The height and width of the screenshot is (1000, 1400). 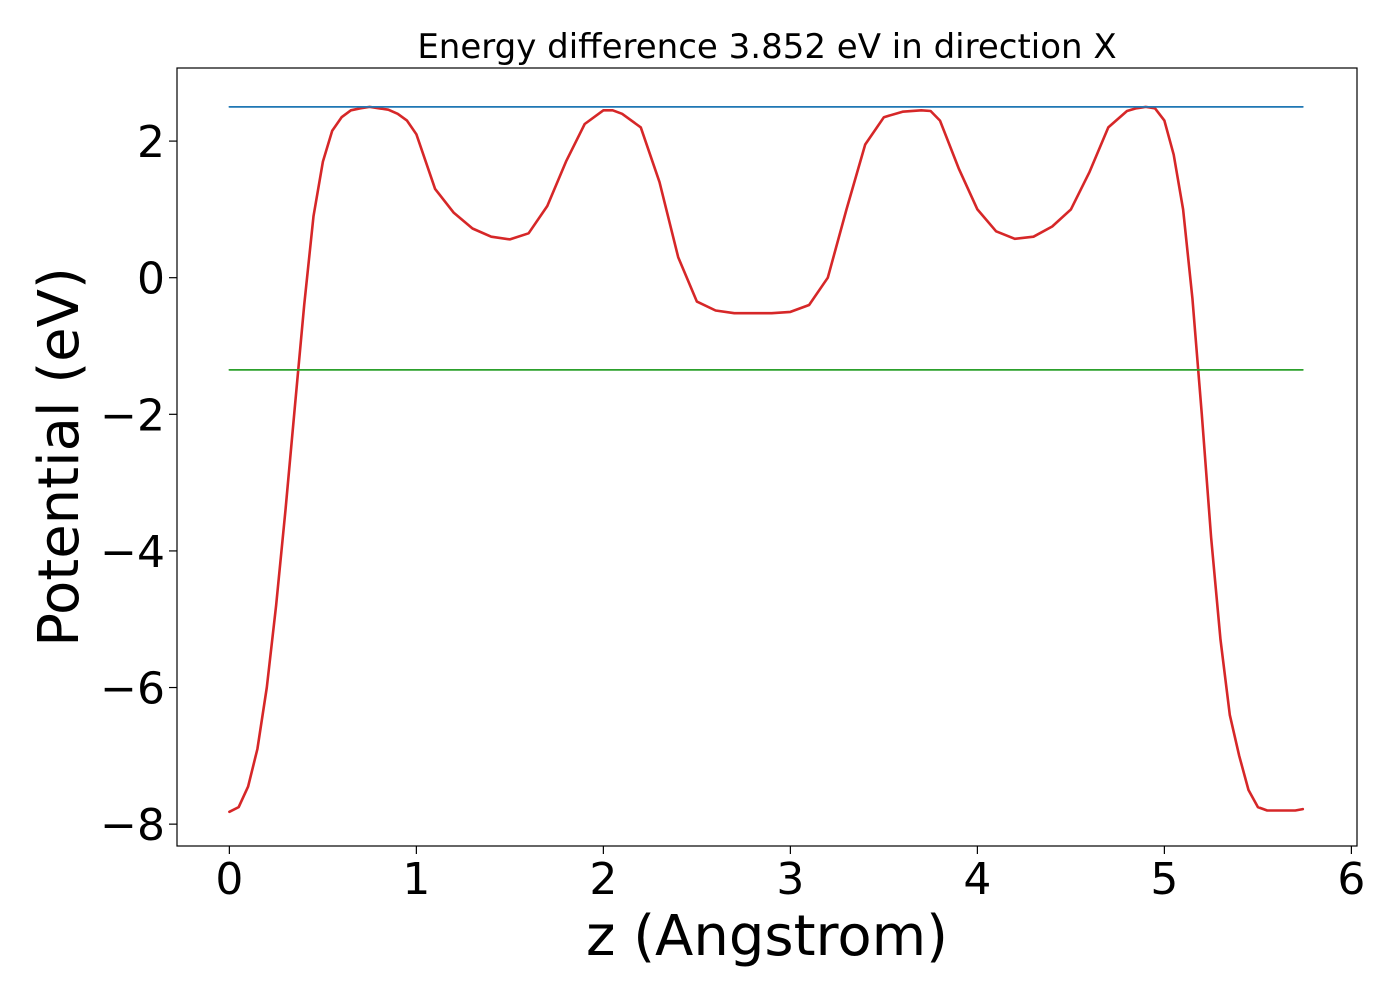 What do you see at coordinates (132, 552) in the screenshot?
I see `y-tick-label: −4` at bounding box center [132, 552].